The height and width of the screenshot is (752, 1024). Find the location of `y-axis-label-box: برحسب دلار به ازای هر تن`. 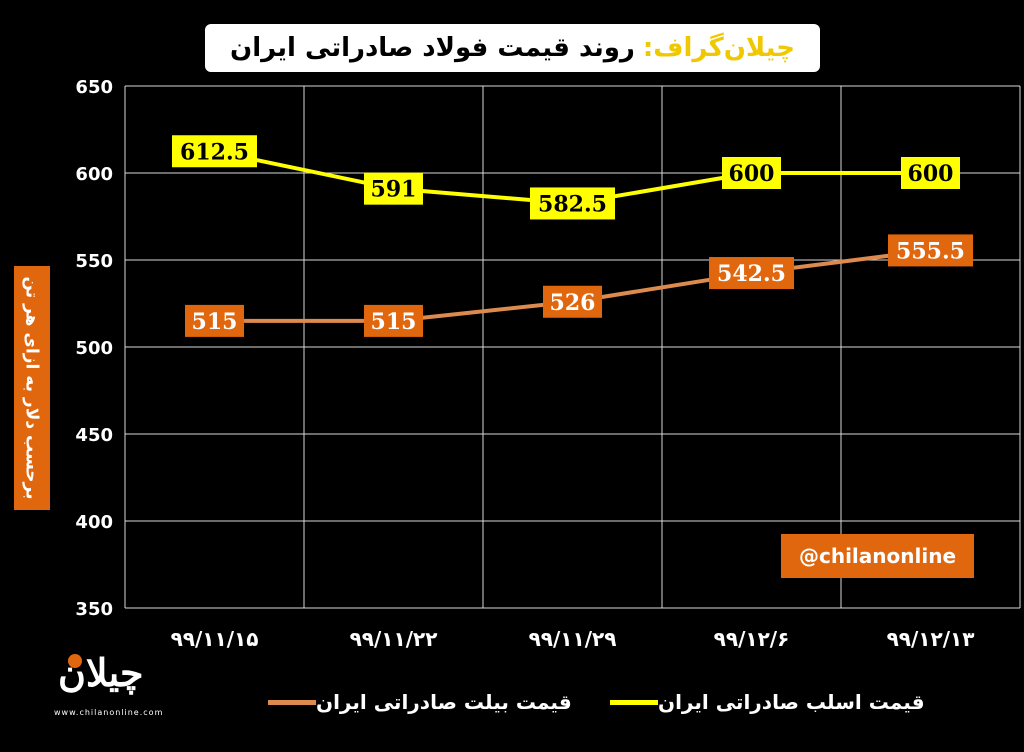

y-axis-label-box: برحسب دلار به ازای هر تن is located at coordinates (32, 388).